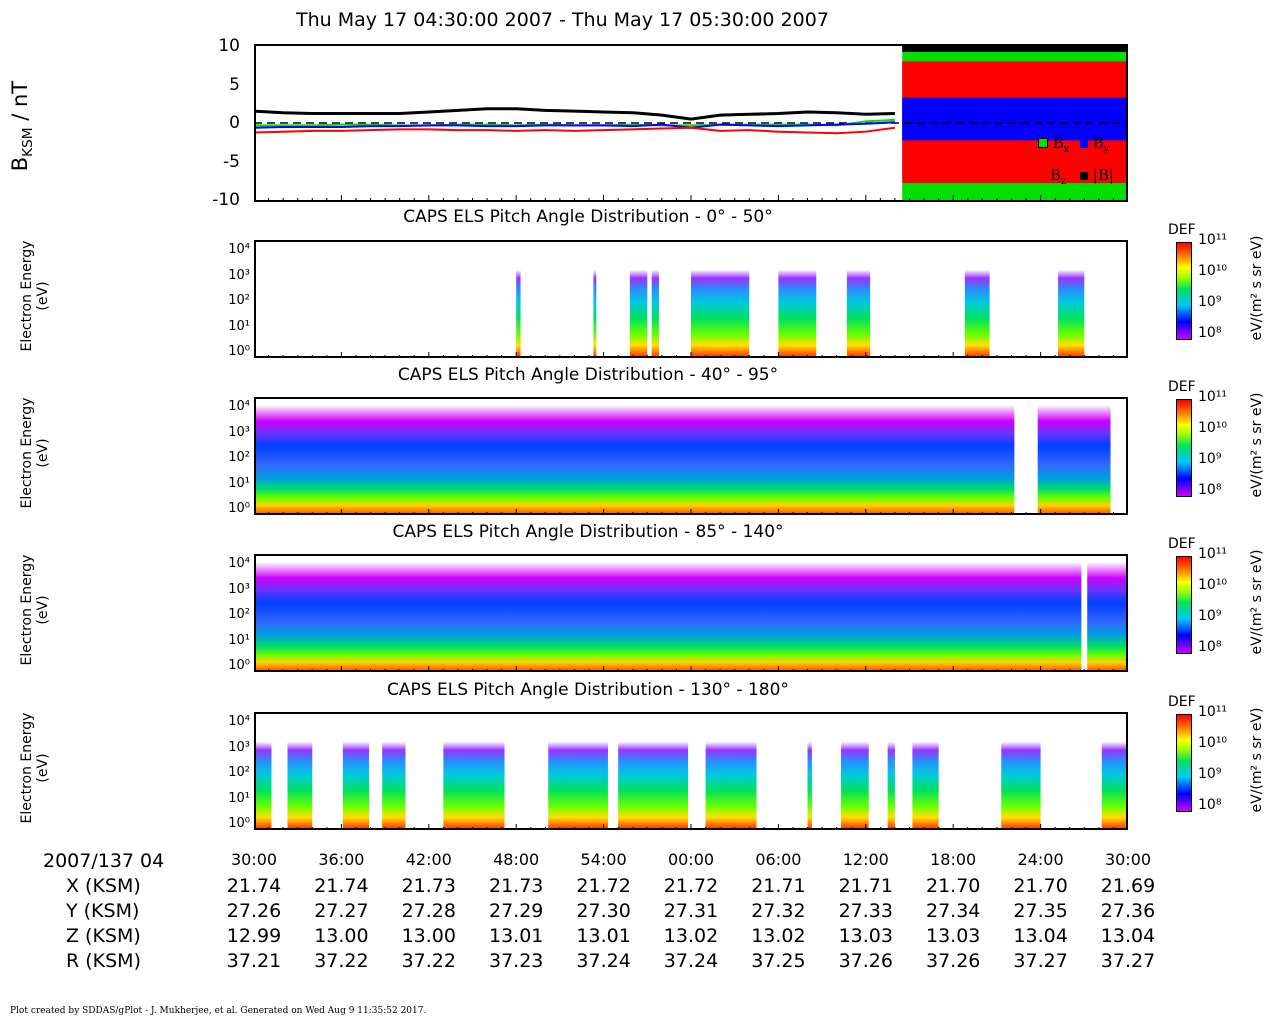  I want to click on ephem-value-cell: 13.00, so click(341, 936).